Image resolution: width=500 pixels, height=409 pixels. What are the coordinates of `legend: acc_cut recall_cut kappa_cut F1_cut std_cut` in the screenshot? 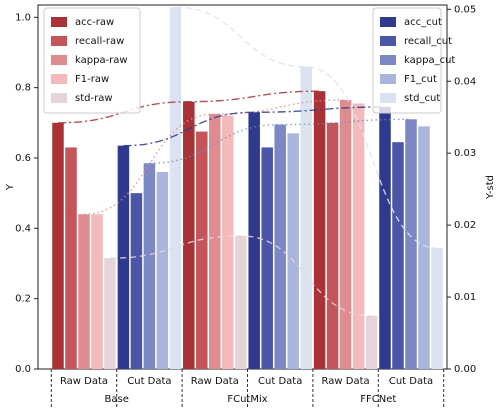 It's located at (413, 60).